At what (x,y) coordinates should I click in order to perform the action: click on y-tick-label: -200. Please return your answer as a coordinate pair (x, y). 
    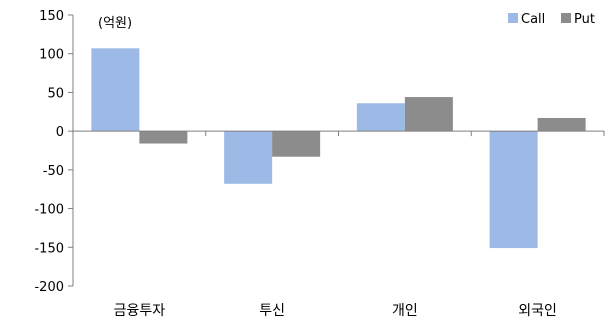
    Looking at the image, I should click on (49, 287).